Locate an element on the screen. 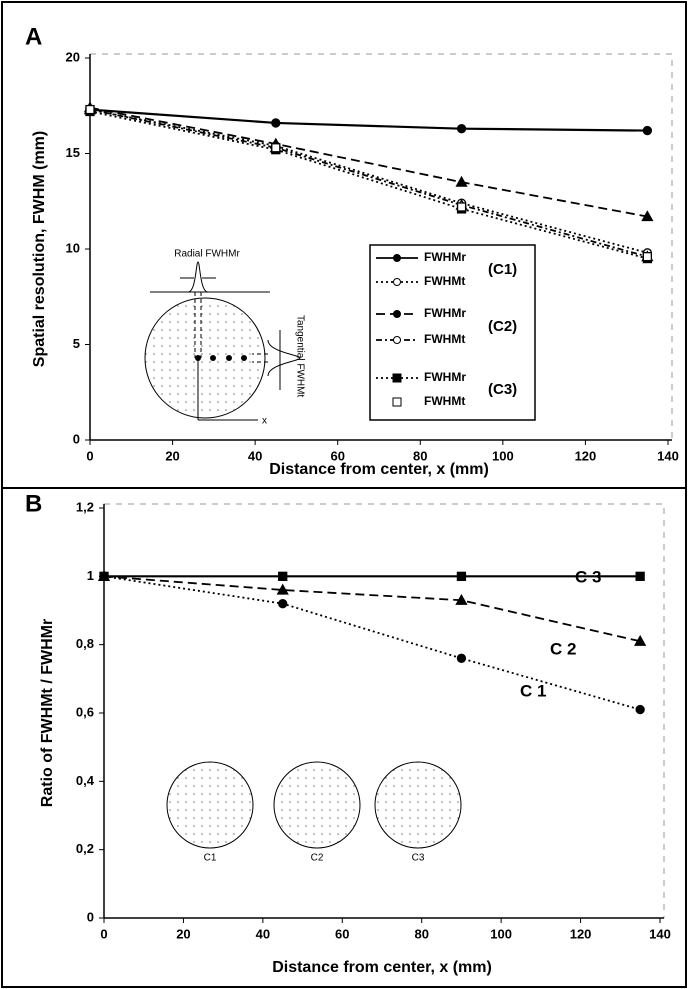 This screenshot has width=689, height=989. y-tick-label: 0,2 is located at coordinates (85, 848).